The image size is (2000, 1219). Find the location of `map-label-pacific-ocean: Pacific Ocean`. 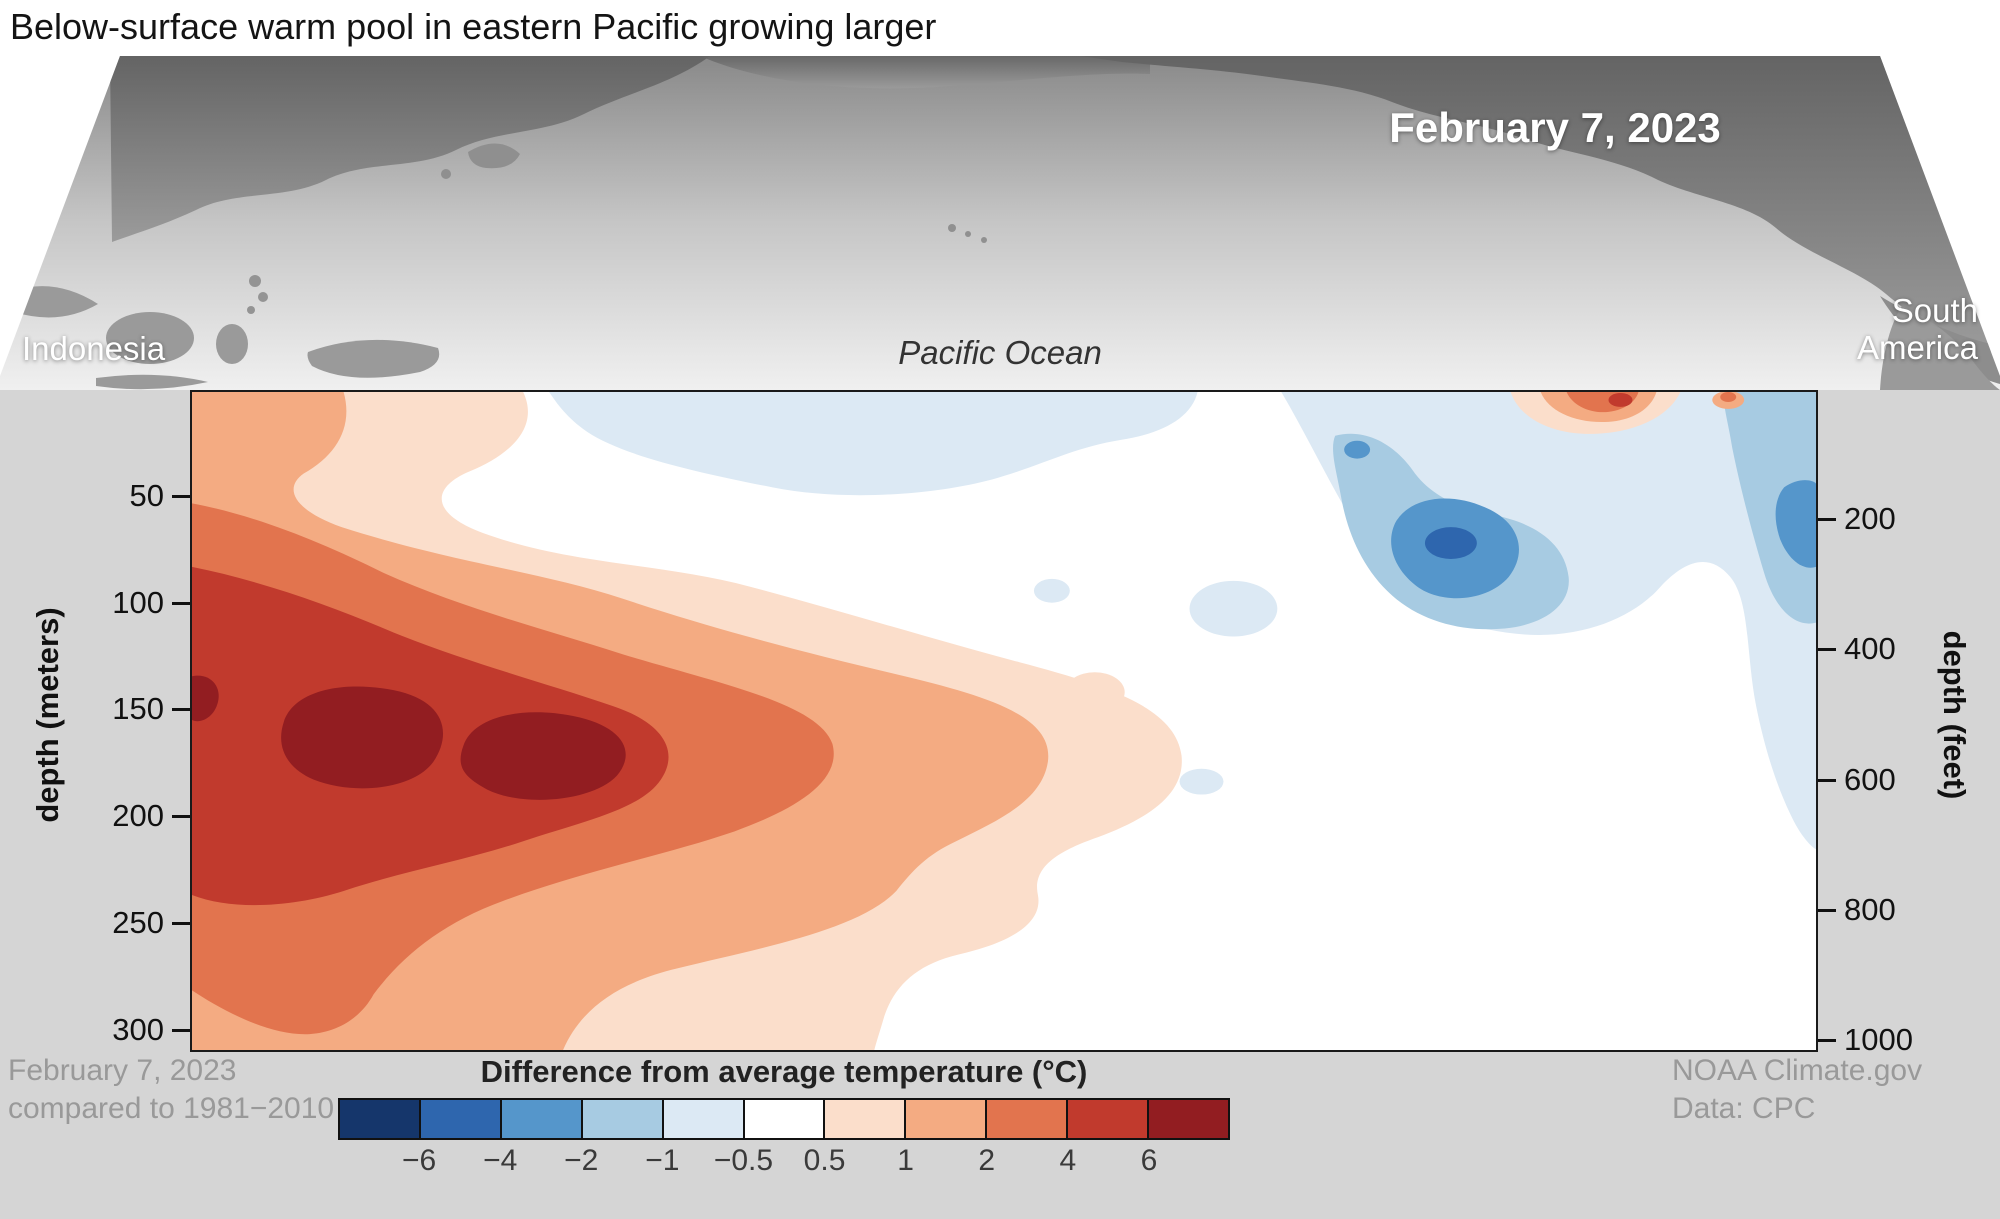

map-label-pacific-ocean: Pacific Ocean is located at coordinates (1000, 352).